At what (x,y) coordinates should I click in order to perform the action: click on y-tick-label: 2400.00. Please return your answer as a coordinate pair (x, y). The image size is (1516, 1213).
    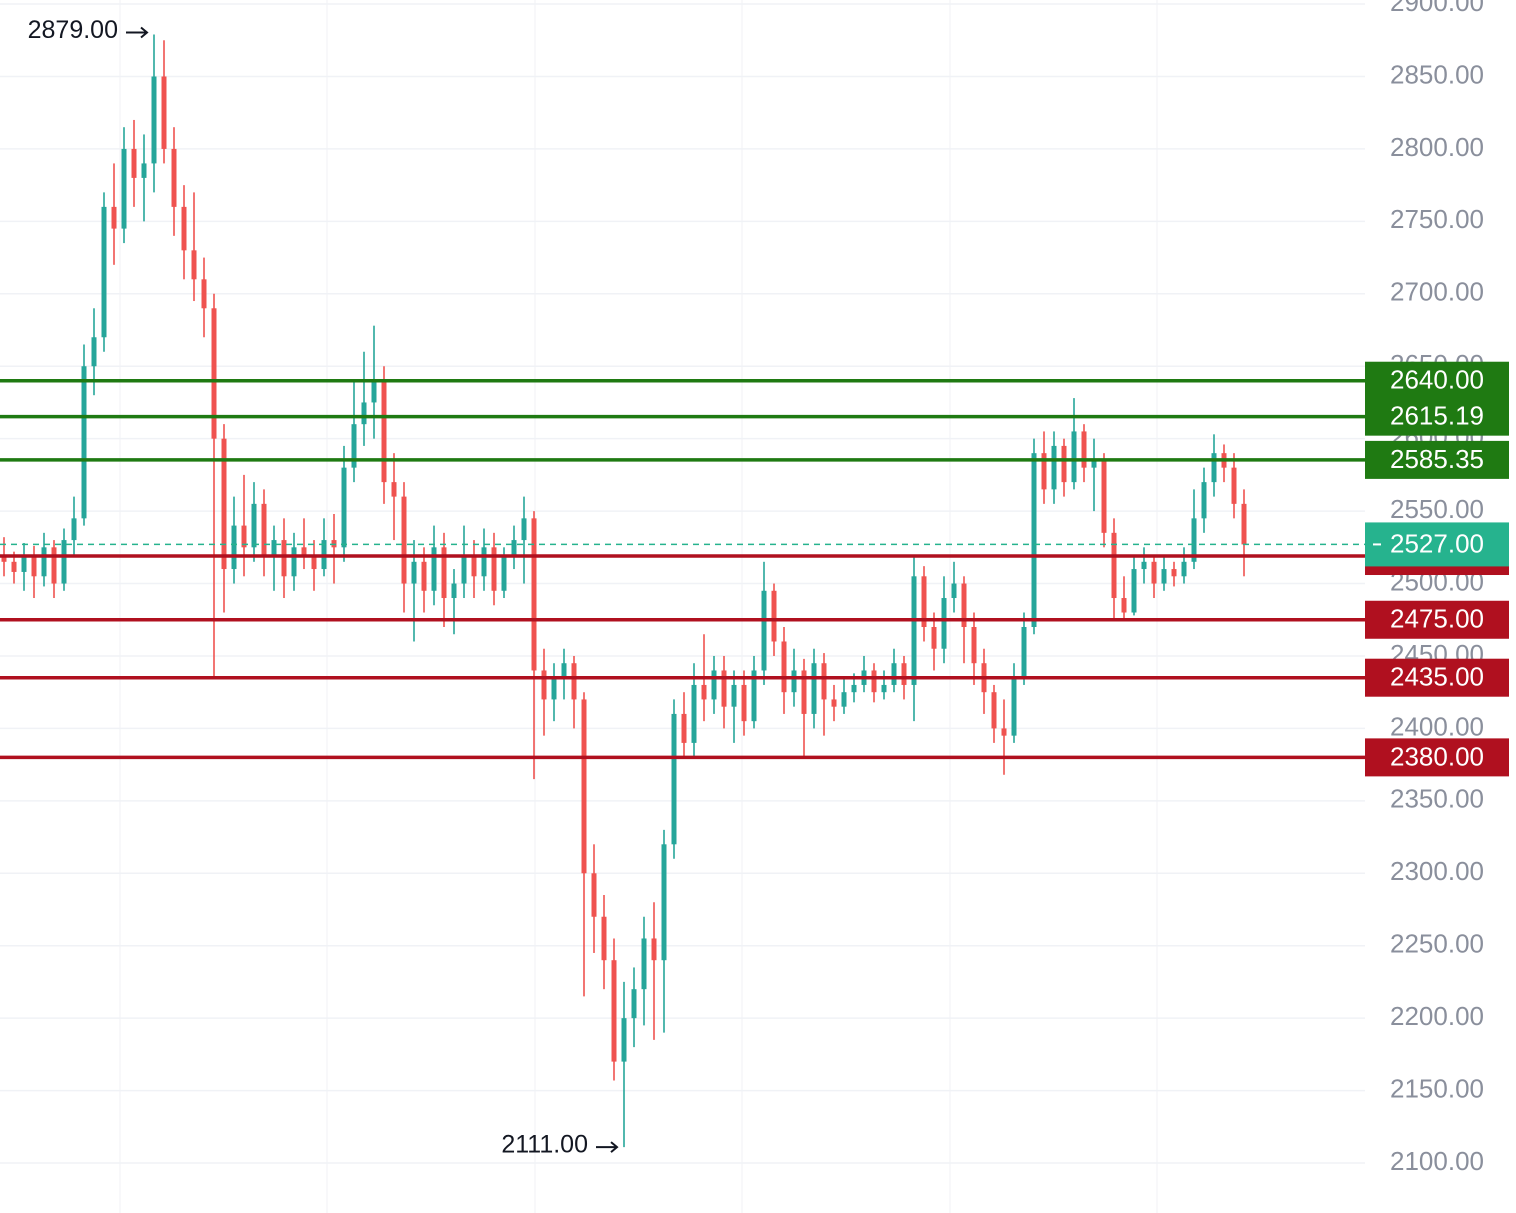
    Looking at the image, I should click on (1437, 726).